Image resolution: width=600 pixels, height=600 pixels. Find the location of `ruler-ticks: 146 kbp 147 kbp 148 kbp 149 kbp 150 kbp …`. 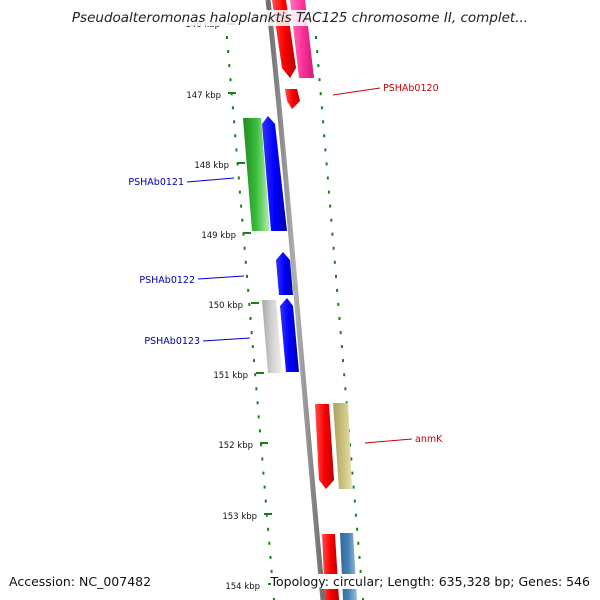

ruler-ticks: 146 kbp 147 kbp 148 kbp 149 kbp 150 kbp … is located at coordinates (230, 306).